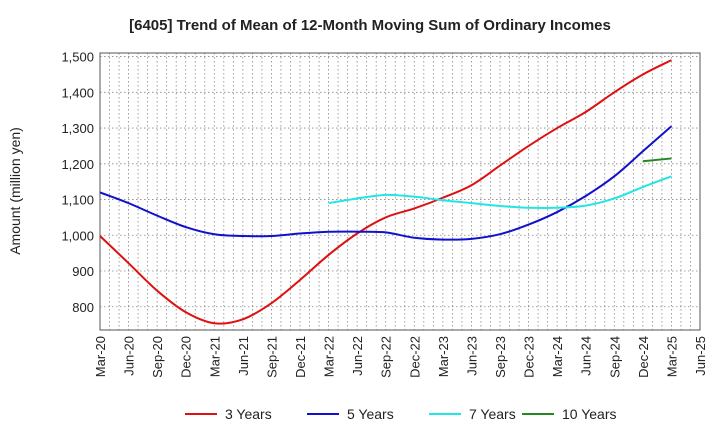 This screenshot has height=440, width=720. I want to click on x-tick-label: Mar-25, so click(671, 356).